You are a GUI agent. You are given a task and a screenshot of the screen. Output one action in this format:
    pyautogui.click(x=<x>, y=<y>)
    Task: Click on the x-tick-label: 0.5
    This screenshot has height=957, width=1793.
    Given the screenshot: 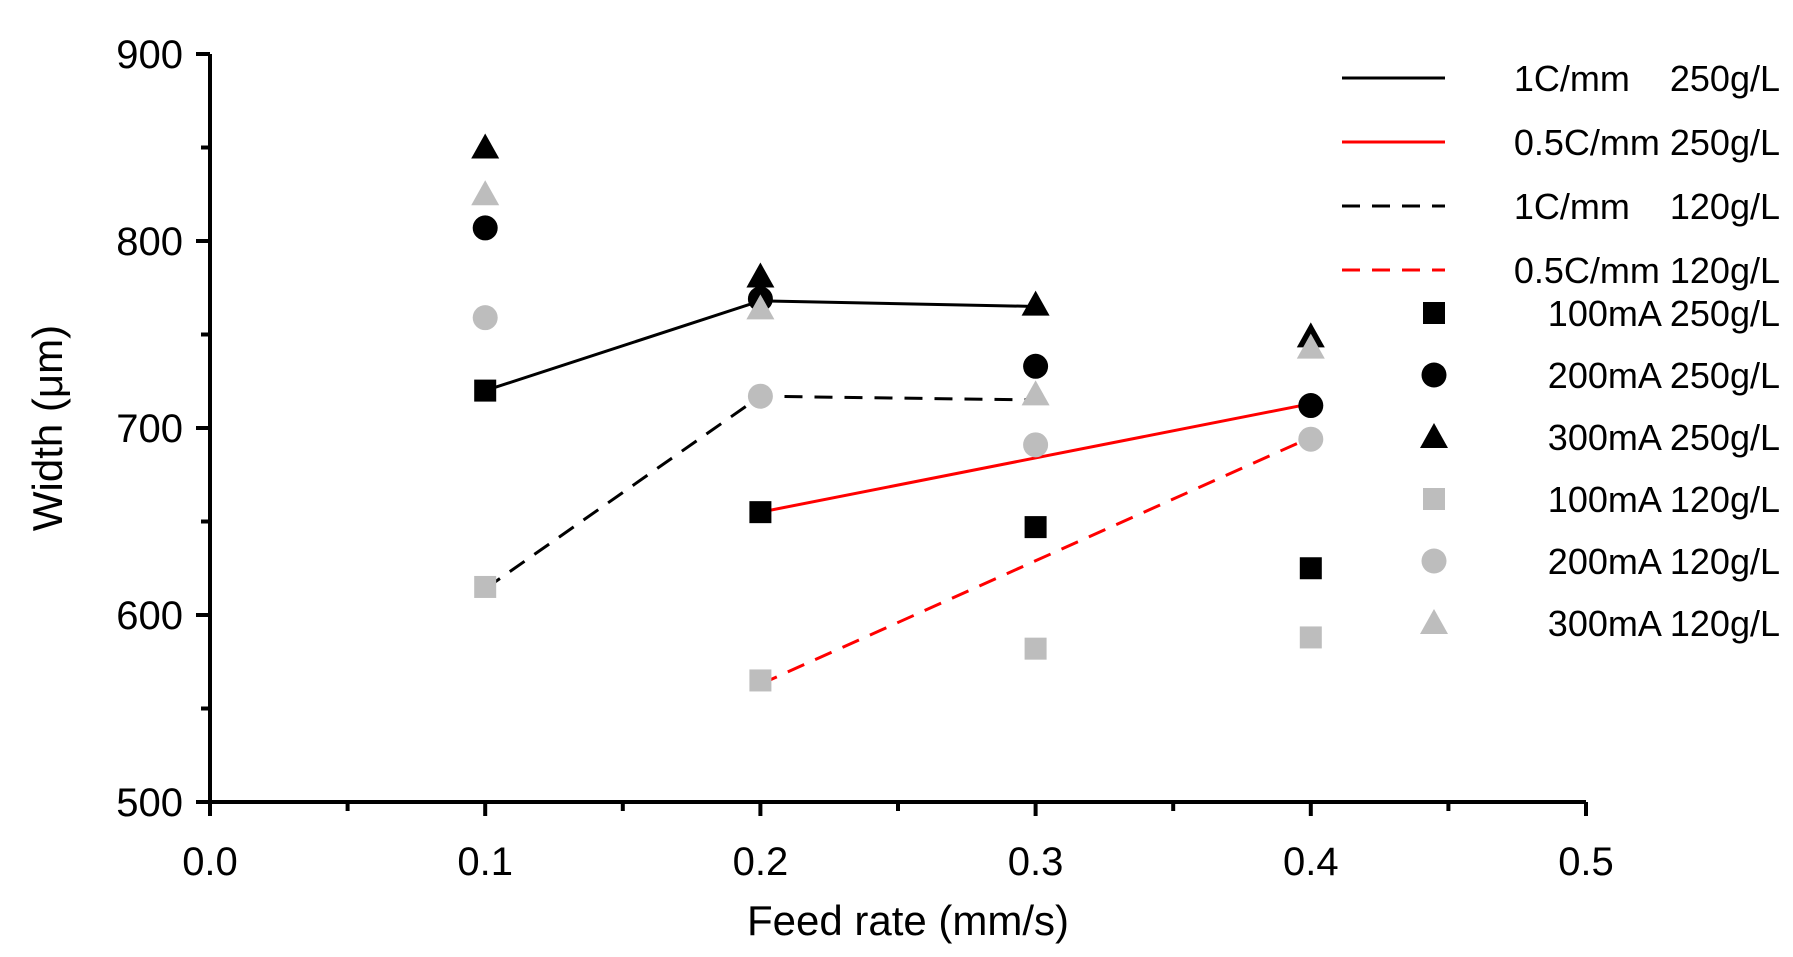 What is the action you would take?
    pyautogui.click(x=1586, y=862)
    